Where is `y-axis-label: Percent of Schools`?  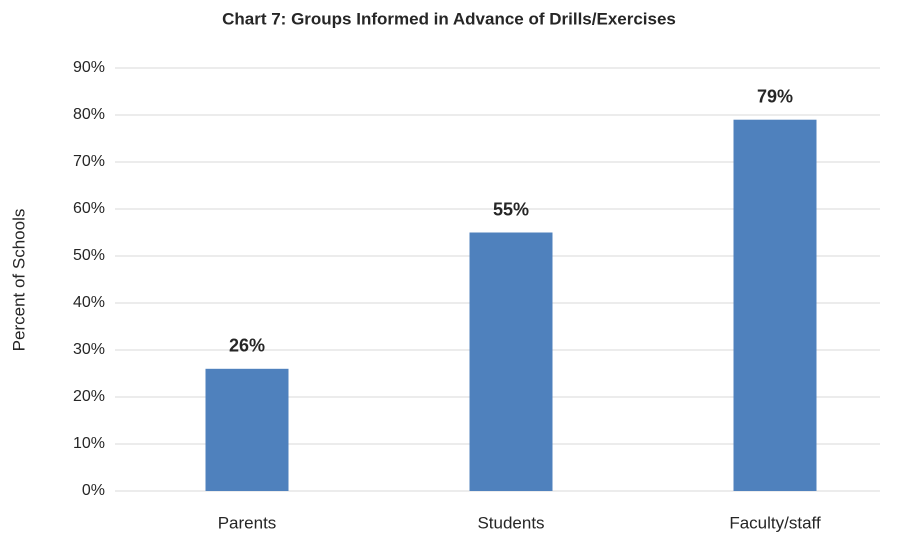
y-axis-label: Percent of Schools is located at coordinates (18, 280).